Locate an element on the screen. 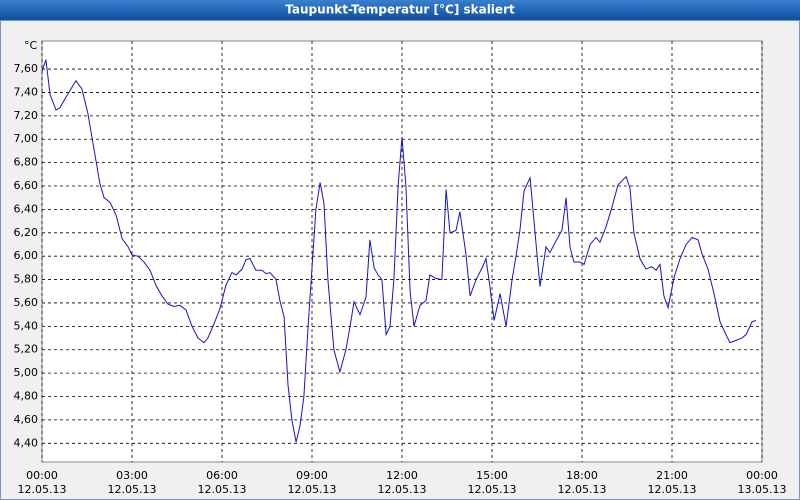 The image size is (800, 500). x-tick-label: 18:00 is located at coordinates (582, 475).